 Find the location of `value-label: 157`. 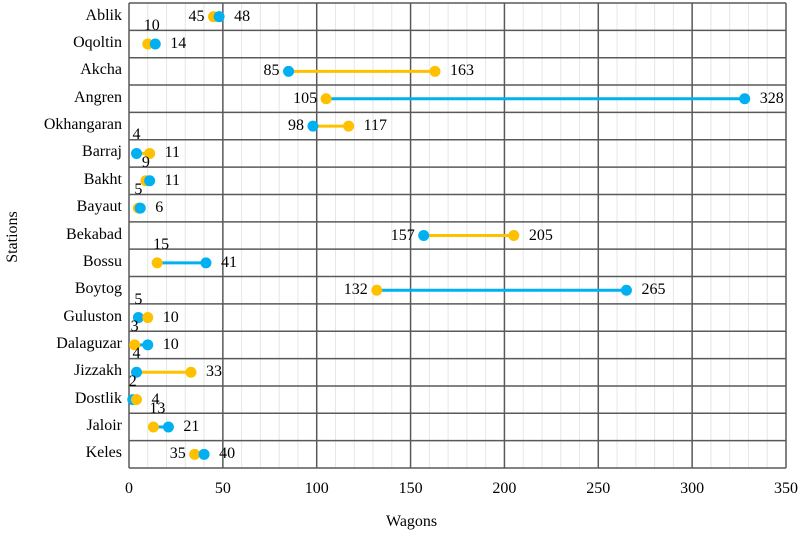

value-label: 157 is located at coordinates (402, 235).